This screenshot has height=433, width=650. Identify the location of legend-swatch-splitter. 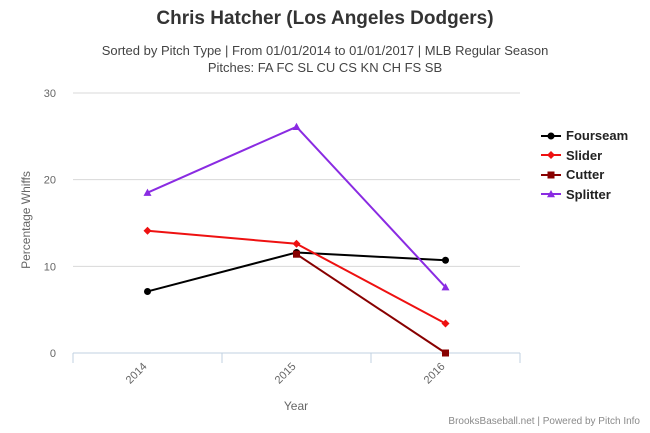
(551, 194).